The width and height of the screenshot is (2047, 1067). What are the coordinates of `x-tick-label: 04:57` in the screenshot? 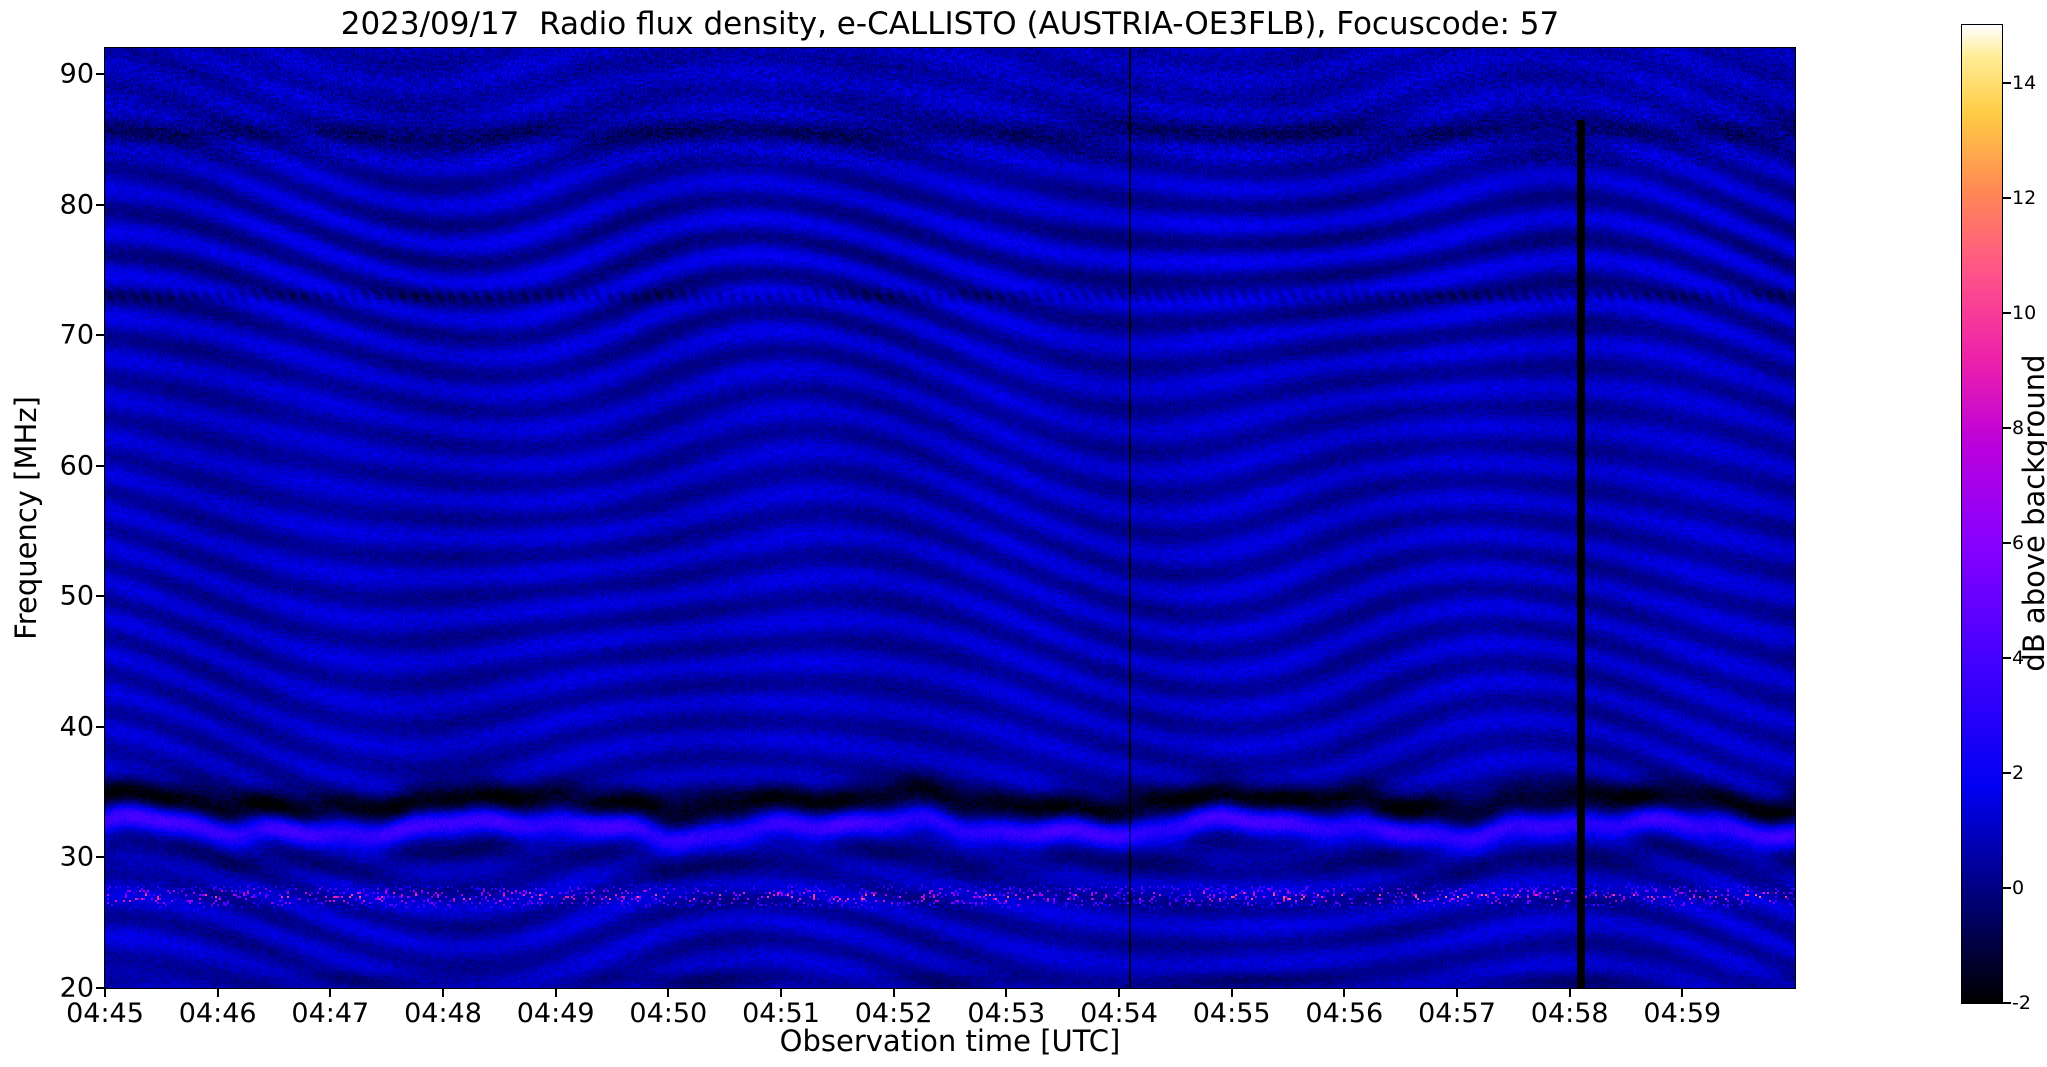 It's located at (1457, 1013).